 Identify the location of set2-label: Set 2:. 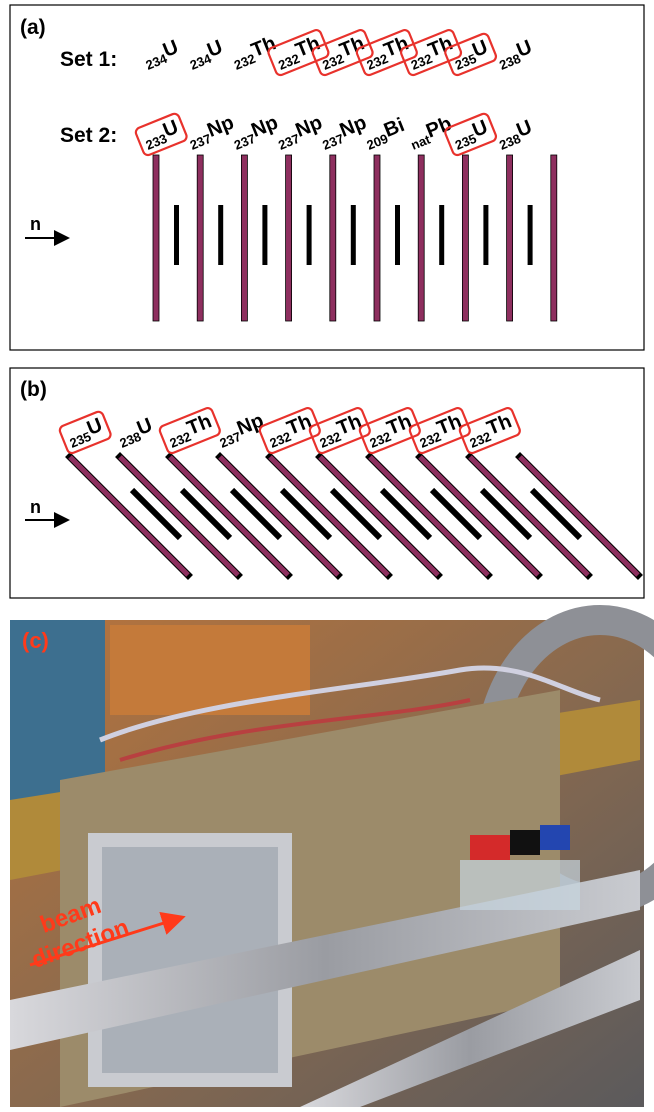
(88, 135).